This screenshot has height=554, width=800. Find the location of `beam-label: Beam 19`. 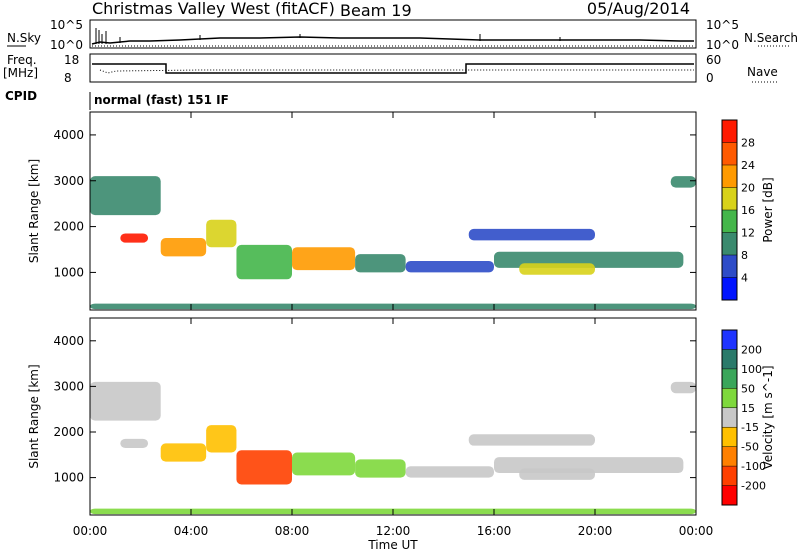

beam-label: Beam 19 is located at coordinates (376, 10).